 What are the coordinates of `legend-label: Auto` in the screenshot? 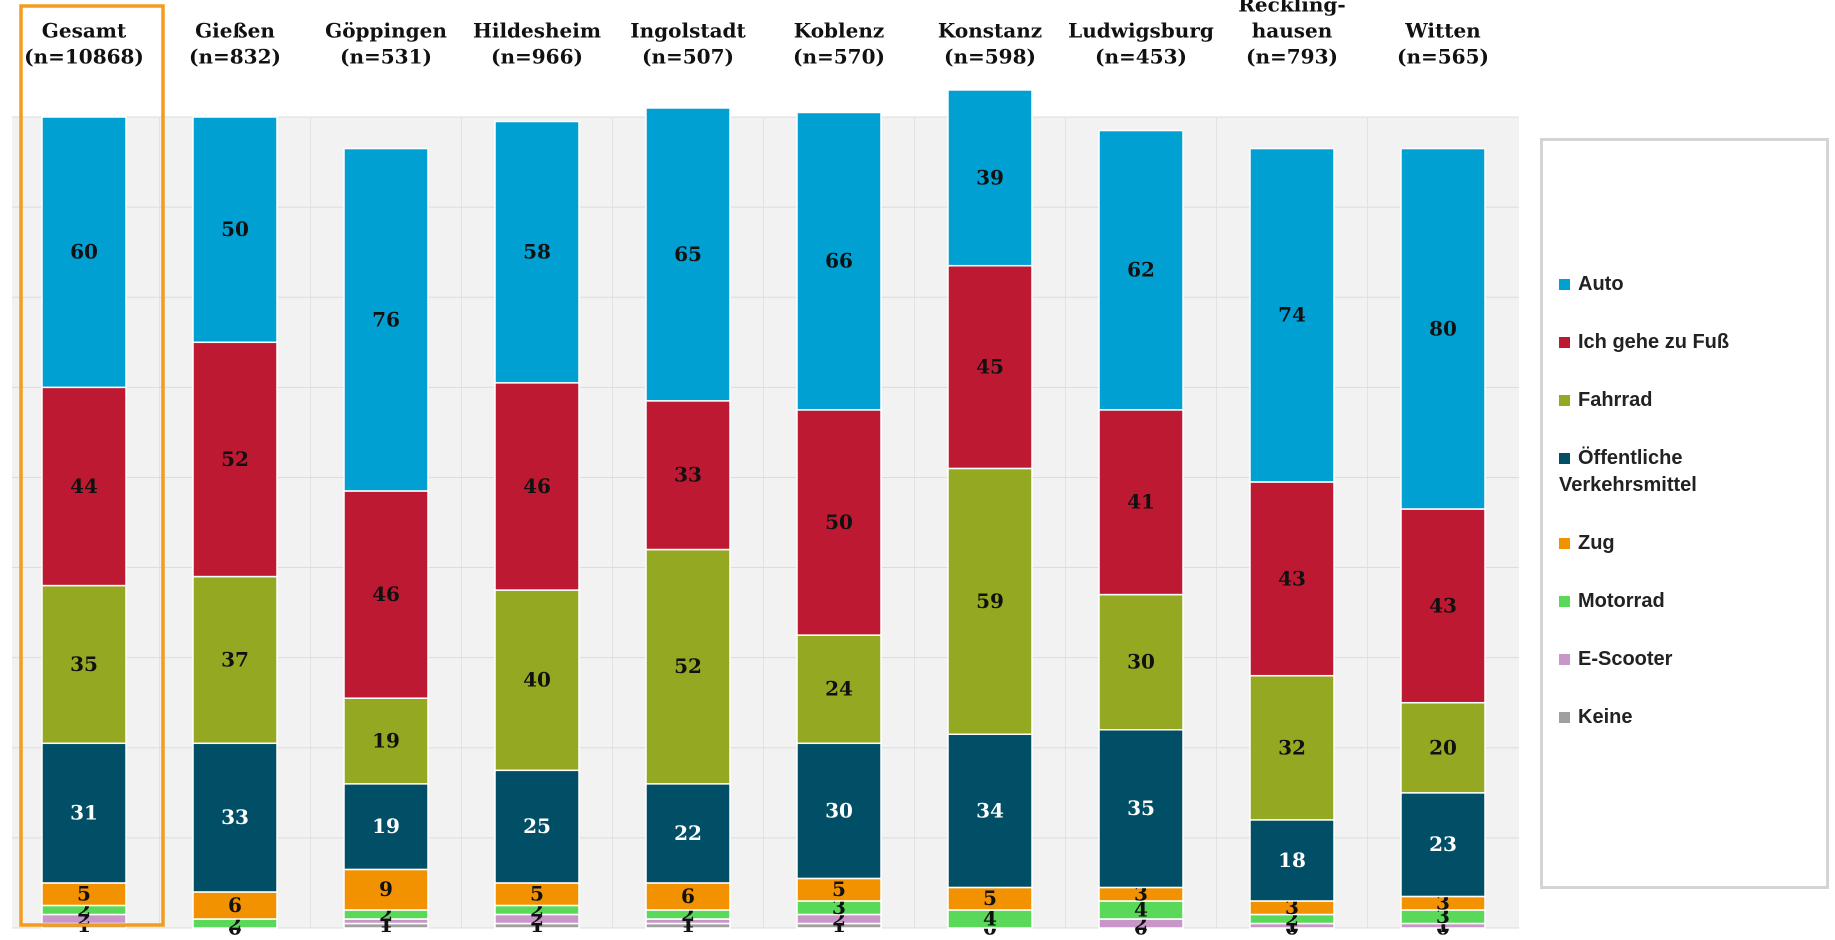 It's located at (1601, 284).